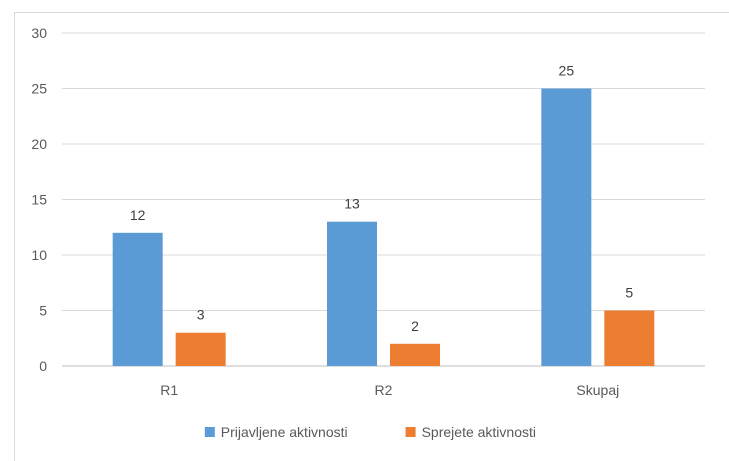 Image resolution: width=729 pixels, height=461 pixels. I want to click on data-label: 13, so click(352, 204).